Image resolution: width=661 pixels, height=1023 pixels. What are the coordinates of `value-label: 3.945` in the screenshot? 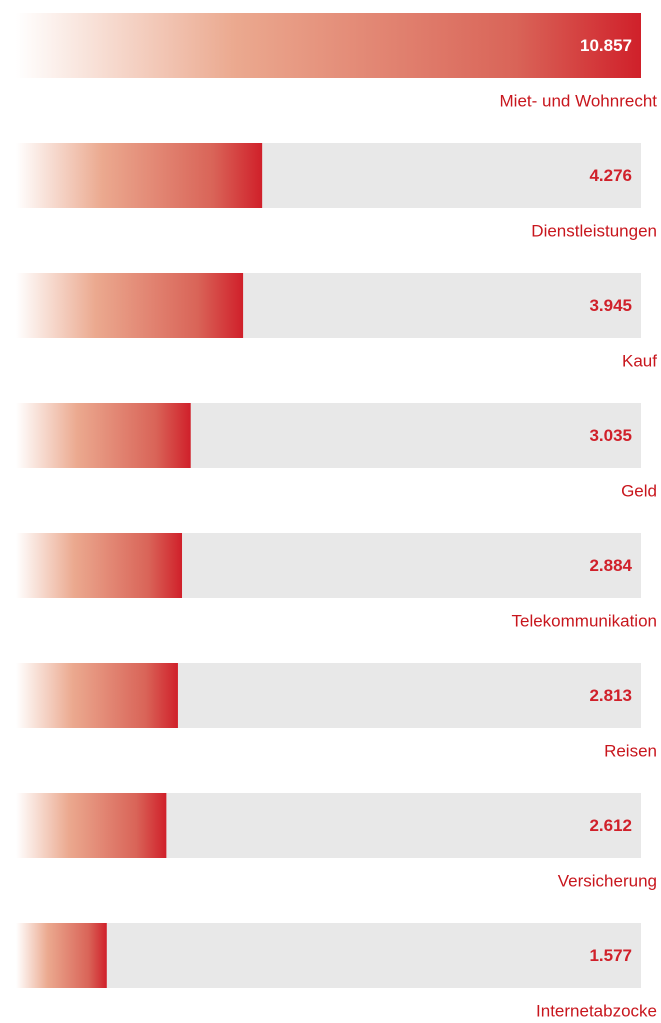 It's located at (610, 305).